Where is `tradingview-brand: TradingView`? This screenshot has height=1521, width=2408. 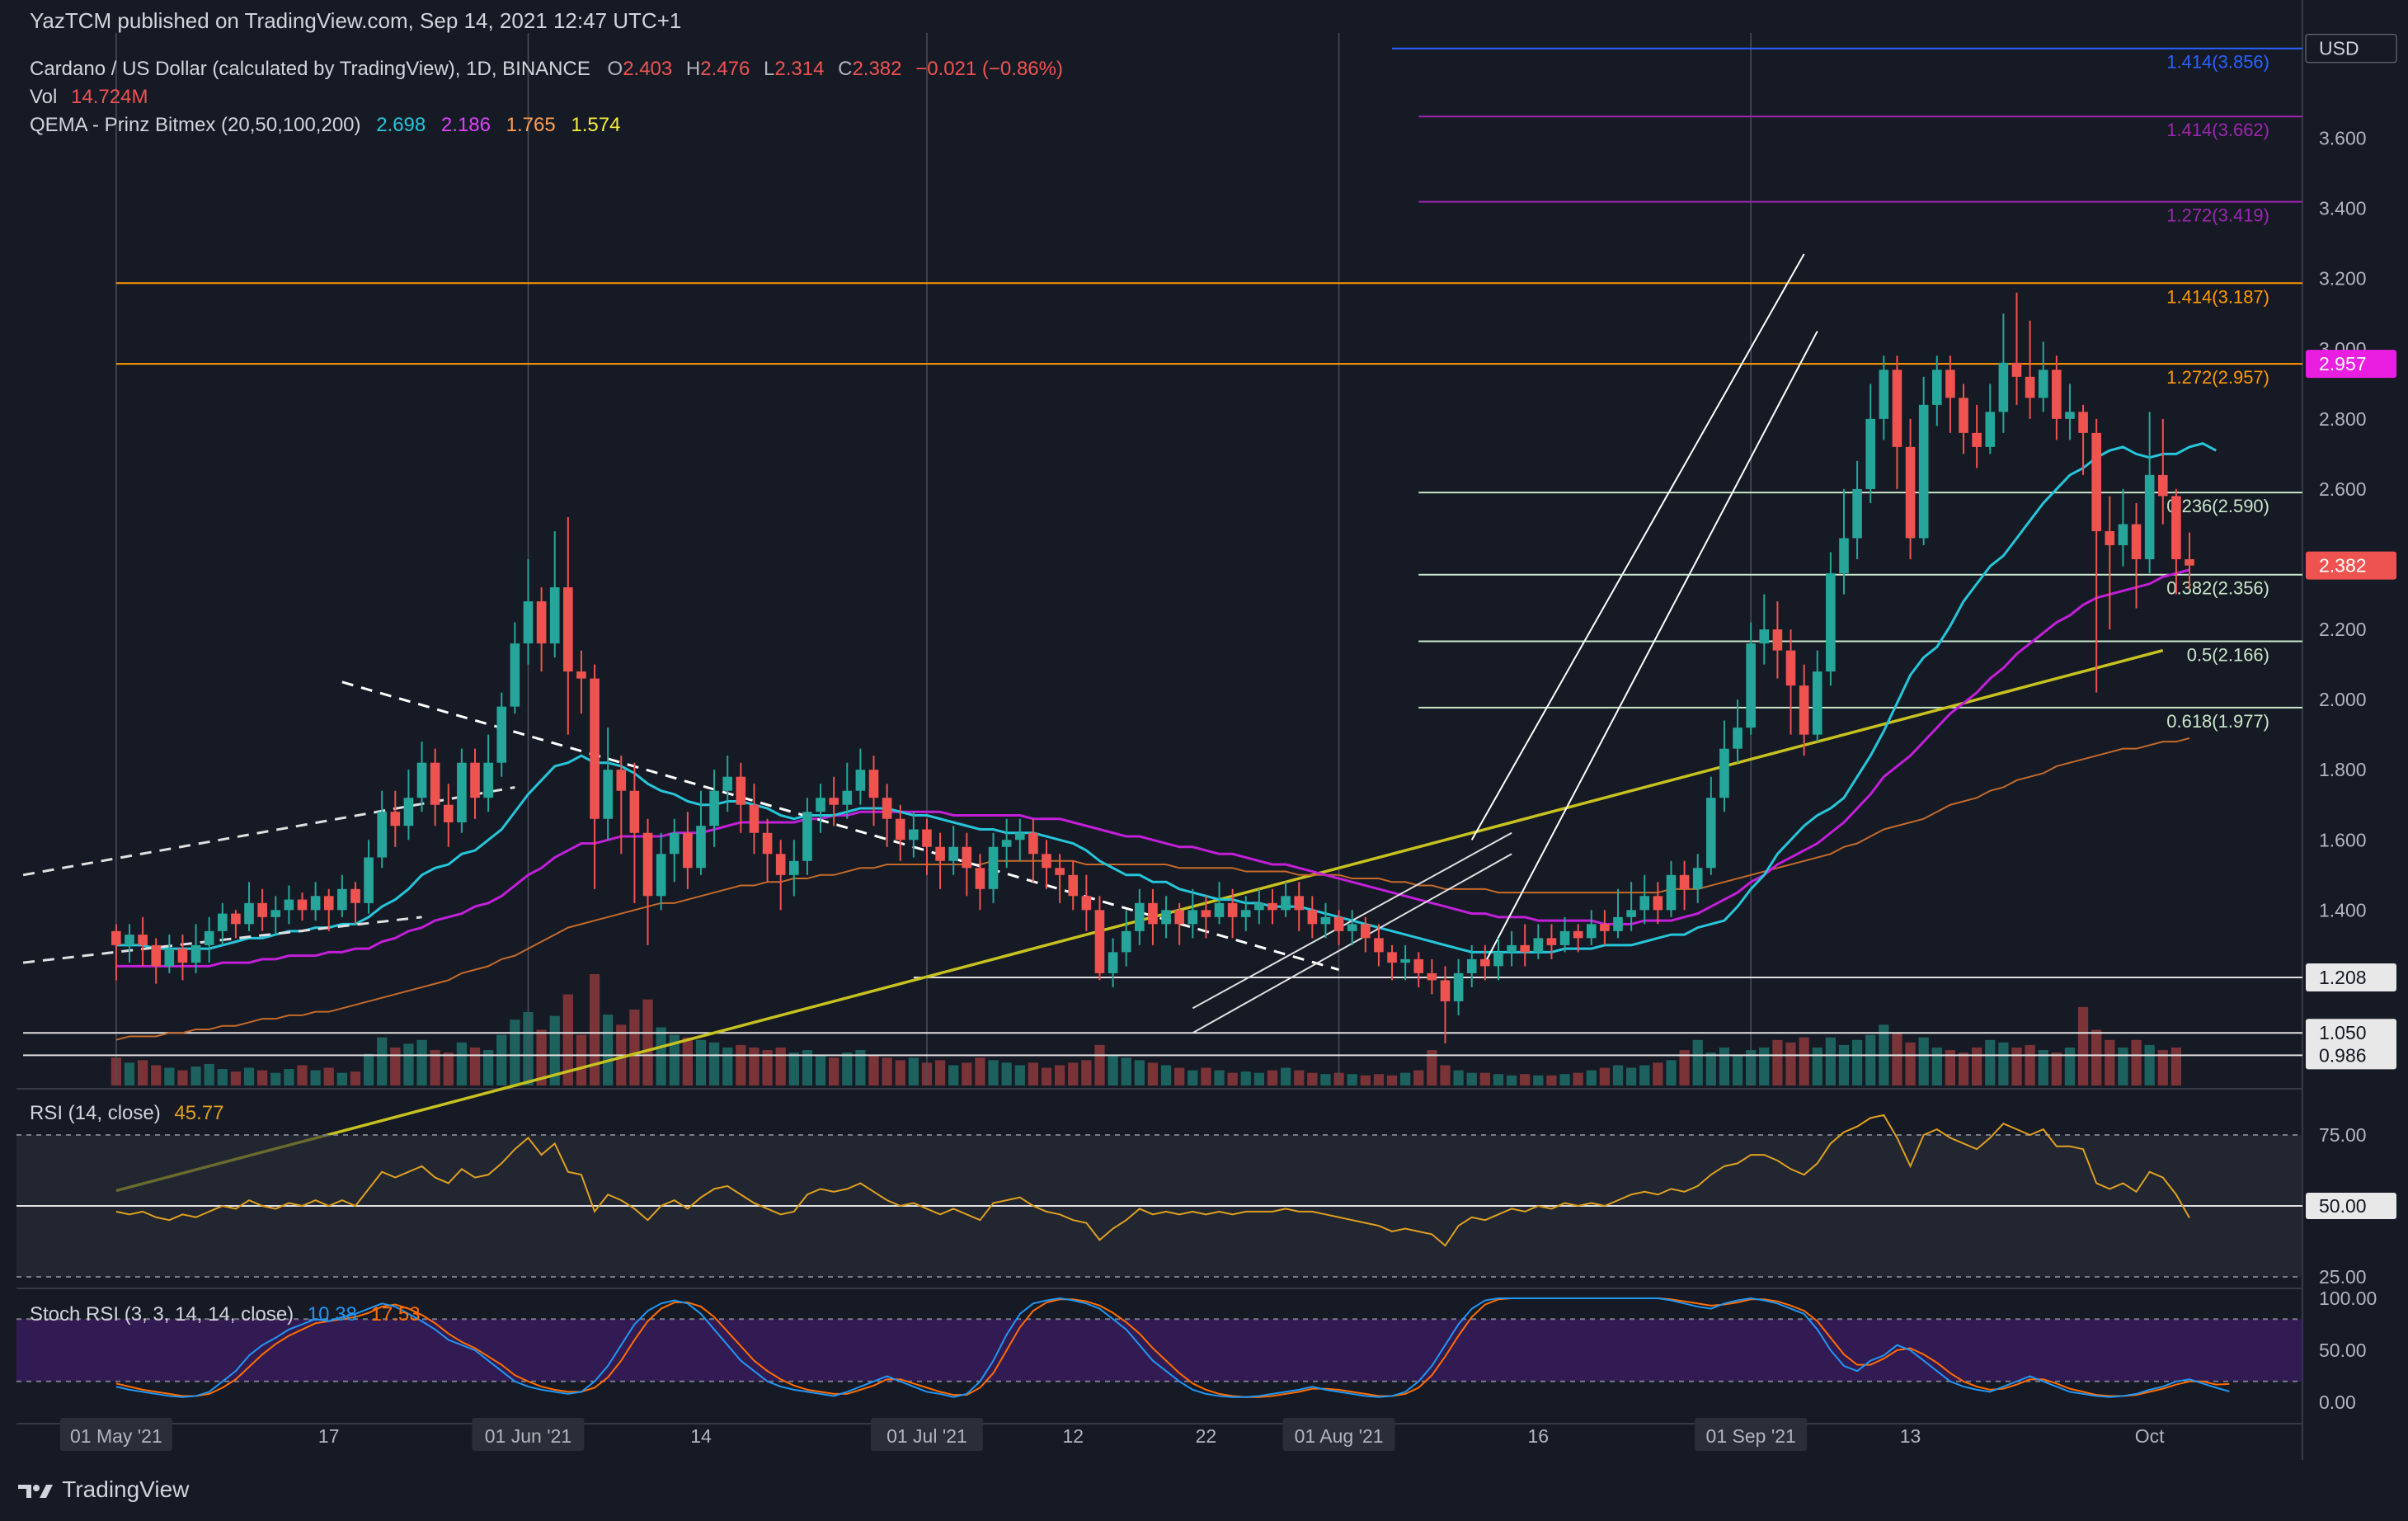 tradingview-brand: TradingView is located at coordinates (103, 1489).